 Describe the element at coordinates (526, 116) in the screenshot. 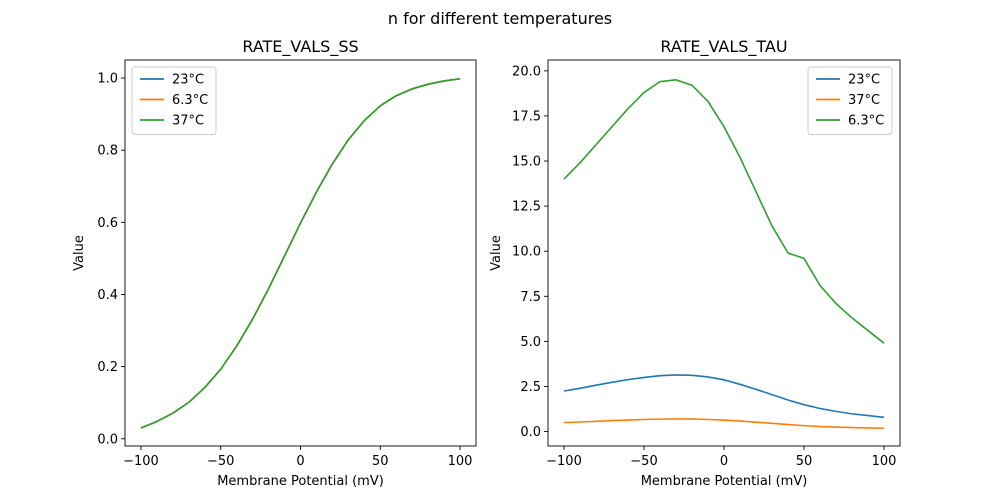

I see `chart-1-y-tick-label: 17.5` at that location.